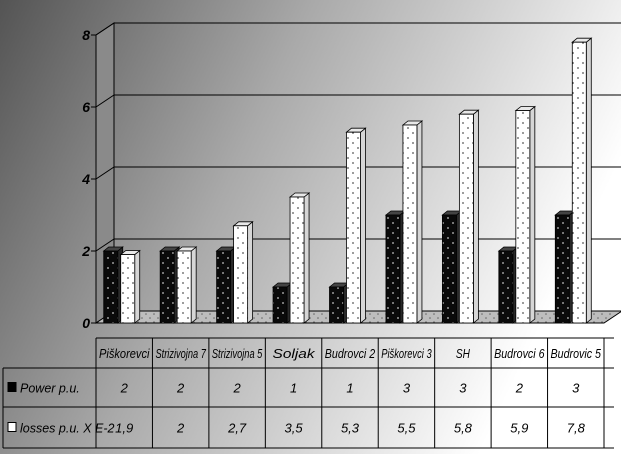  What do you see at coordinates (180, 354) in the screenshot?
I see `category-label: Strizivojna 7` at bounding box center [180, 354].